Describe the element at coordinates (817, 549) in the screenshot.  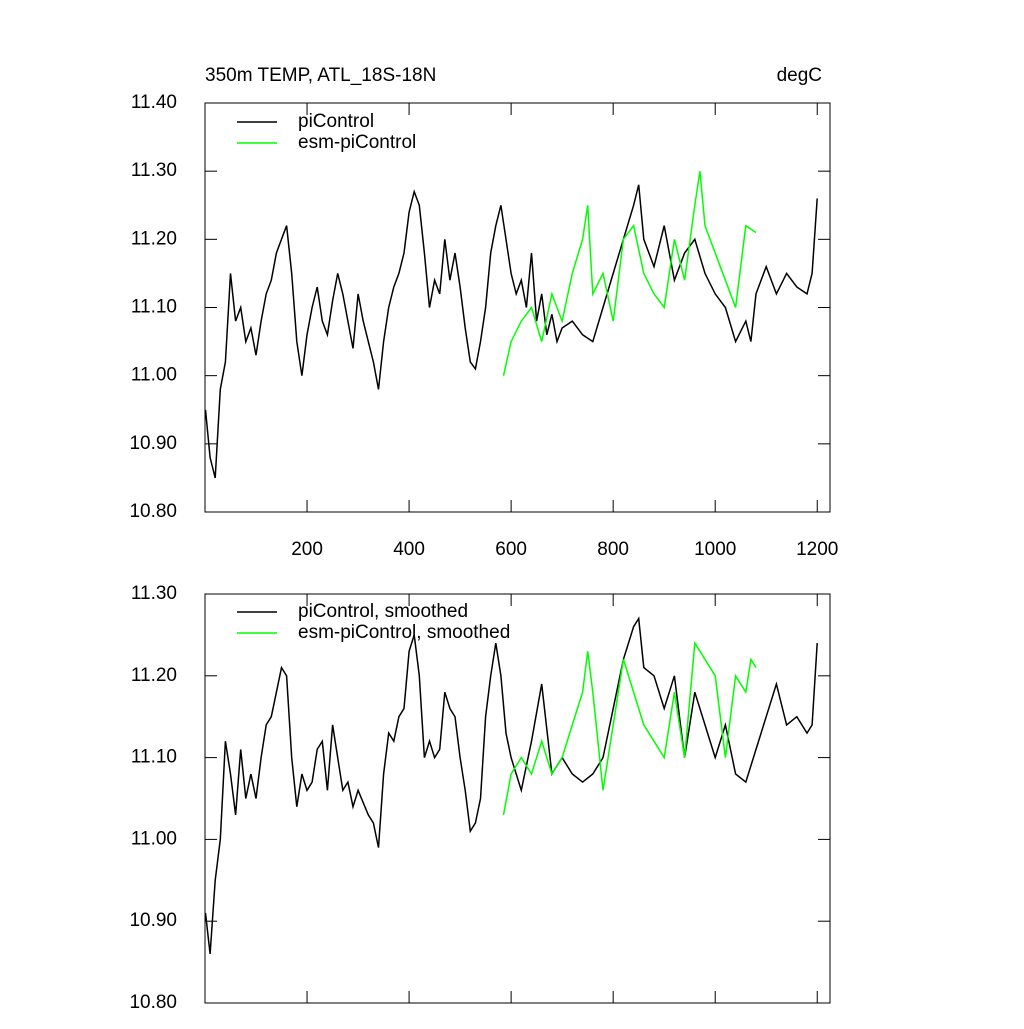
I see `x-tick-label: 1200` at that location.